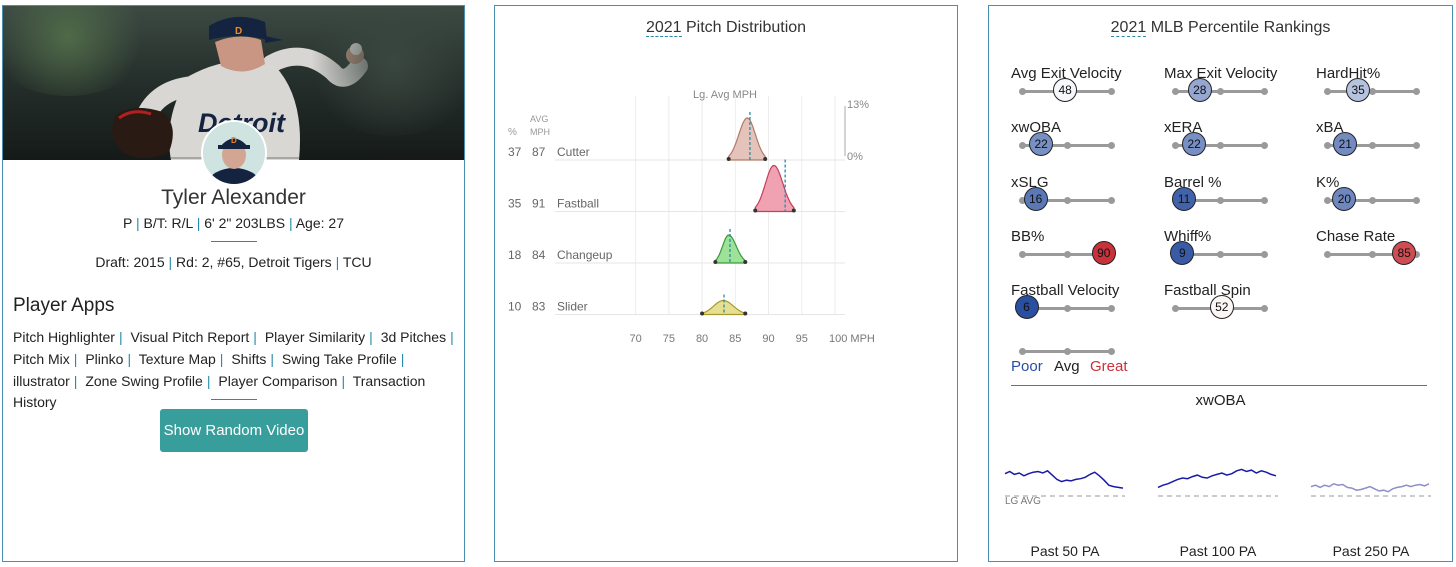 This screenshot has height=567, width=1456. Describe the element at coordinates (1220, 400) in the screenshot. I see `xwoba-title: xwOBA` at that location.